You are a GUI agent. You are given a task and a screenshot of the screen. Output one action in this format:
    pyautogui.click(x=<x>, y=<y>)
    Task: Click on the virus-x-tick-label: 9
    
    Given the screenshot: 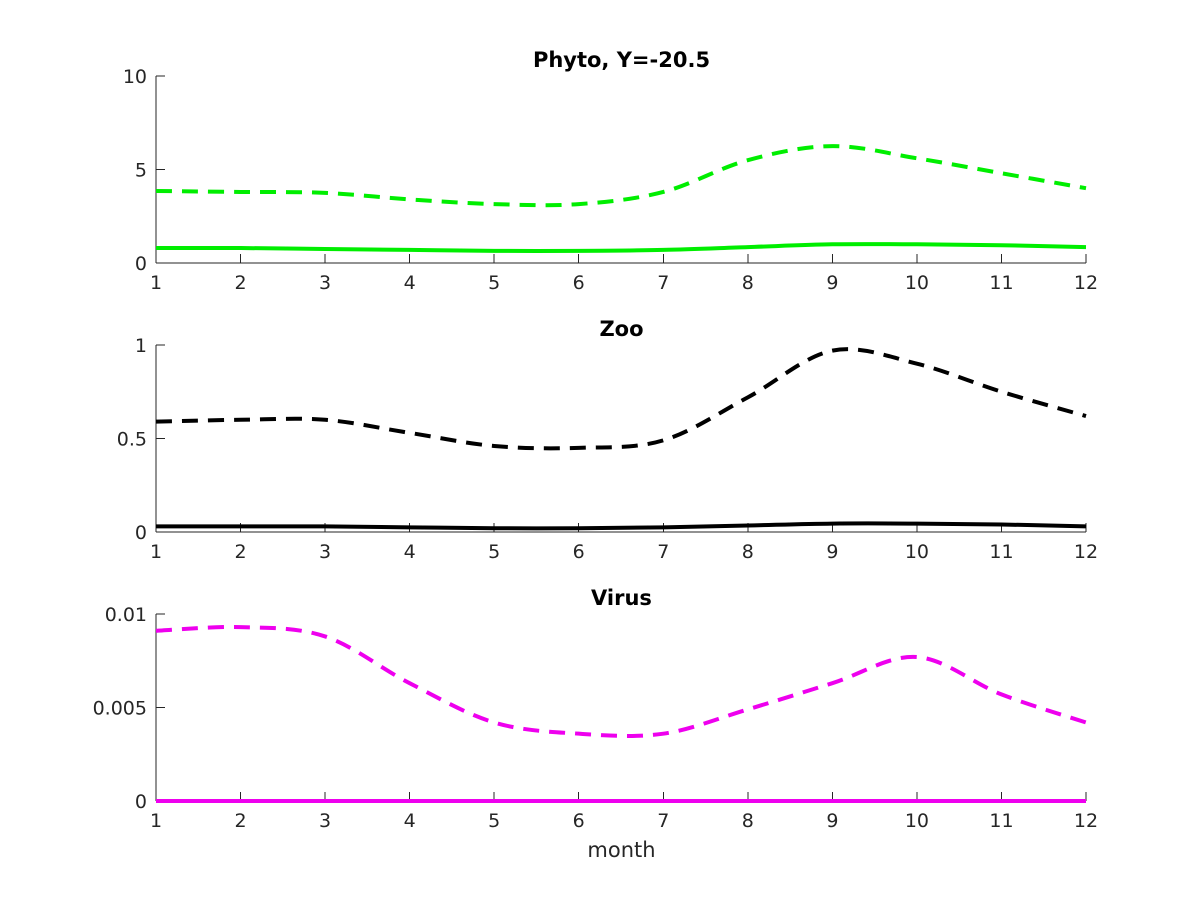 What is the action you would take?
    pyautogui.click(x=832, y=821)
    